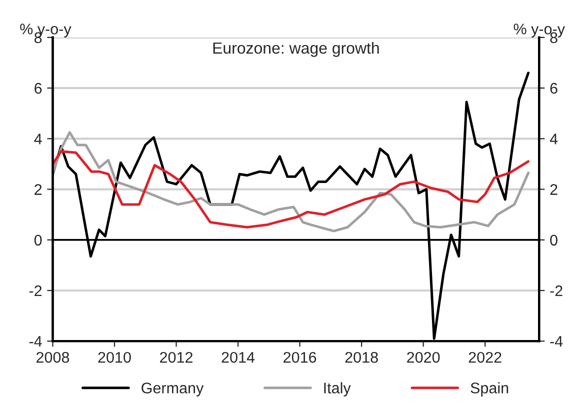 The width and height of the screenshot is (586, 416). I want to click on y2-tick-label: -2, so click(556, 290).